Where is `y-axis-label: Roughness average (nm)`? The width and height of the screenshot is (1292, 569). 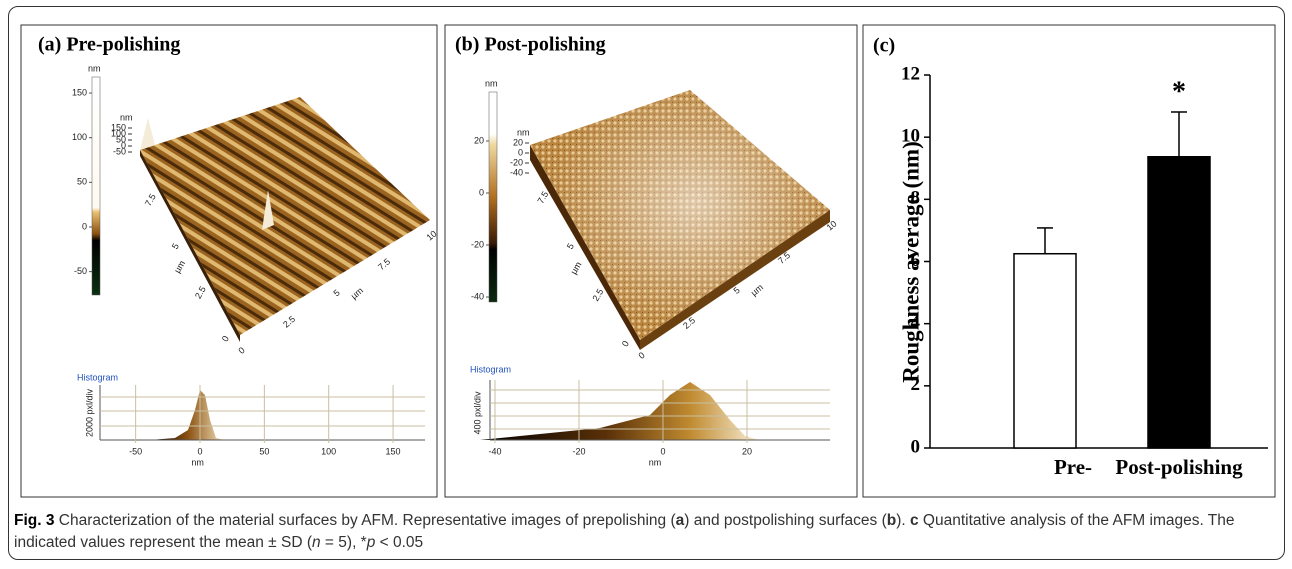 y-axis-label: Roughness average (nm) is located at coordinates (910, 262).